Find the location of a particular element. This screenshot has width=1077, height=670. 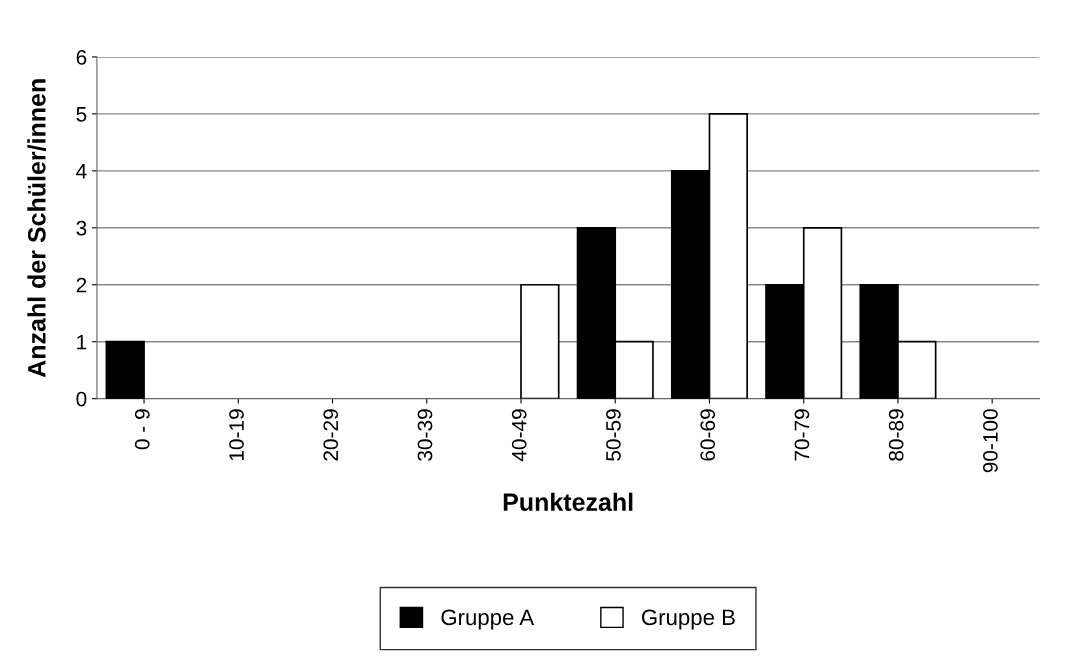

x-tick-label: 40-49 is located at coordinates (519, 435).